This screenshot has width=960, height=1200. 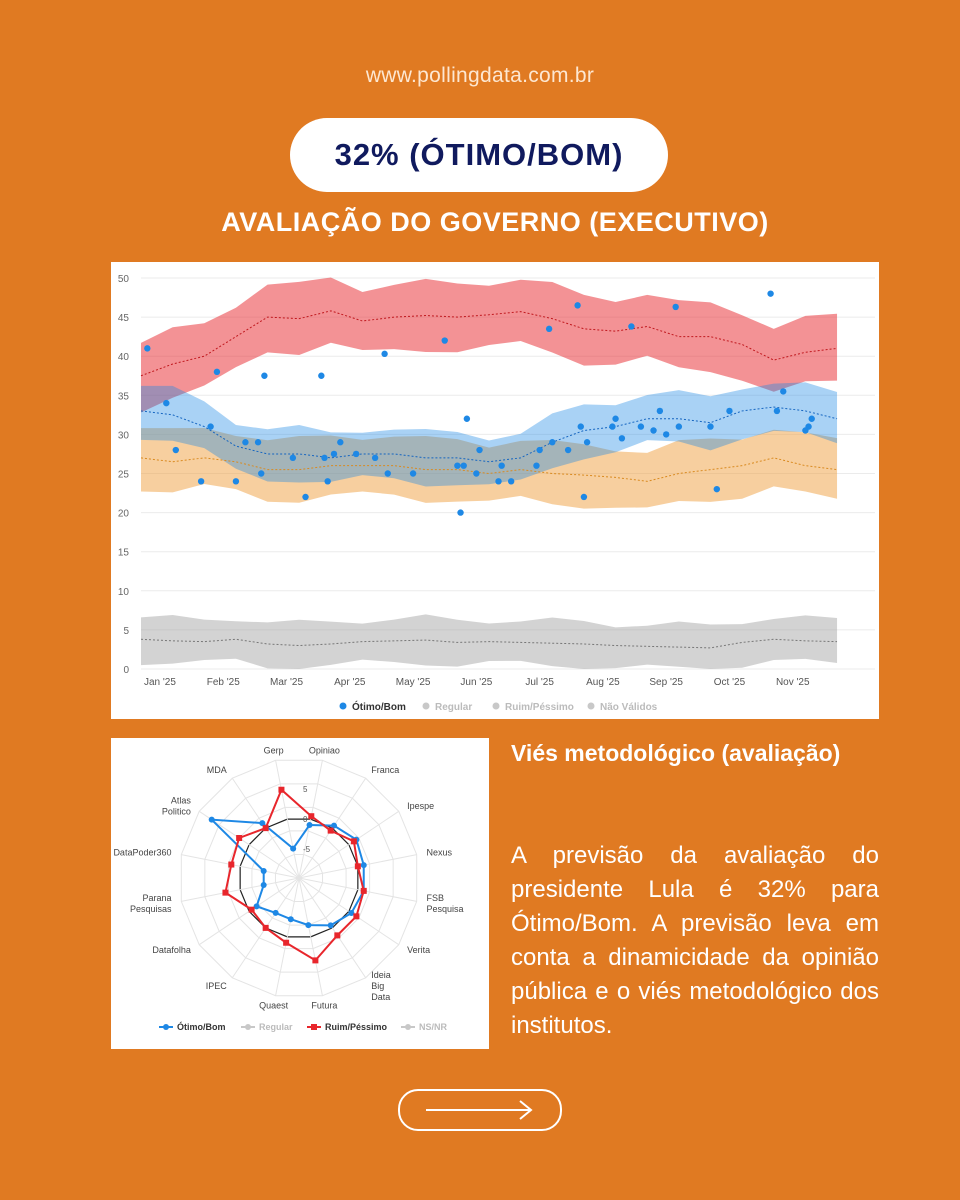 What do you see at coordinates (307, 849) in the screenshot?
I see `radar-tick-label: -5` at bounding box center [307, 849].